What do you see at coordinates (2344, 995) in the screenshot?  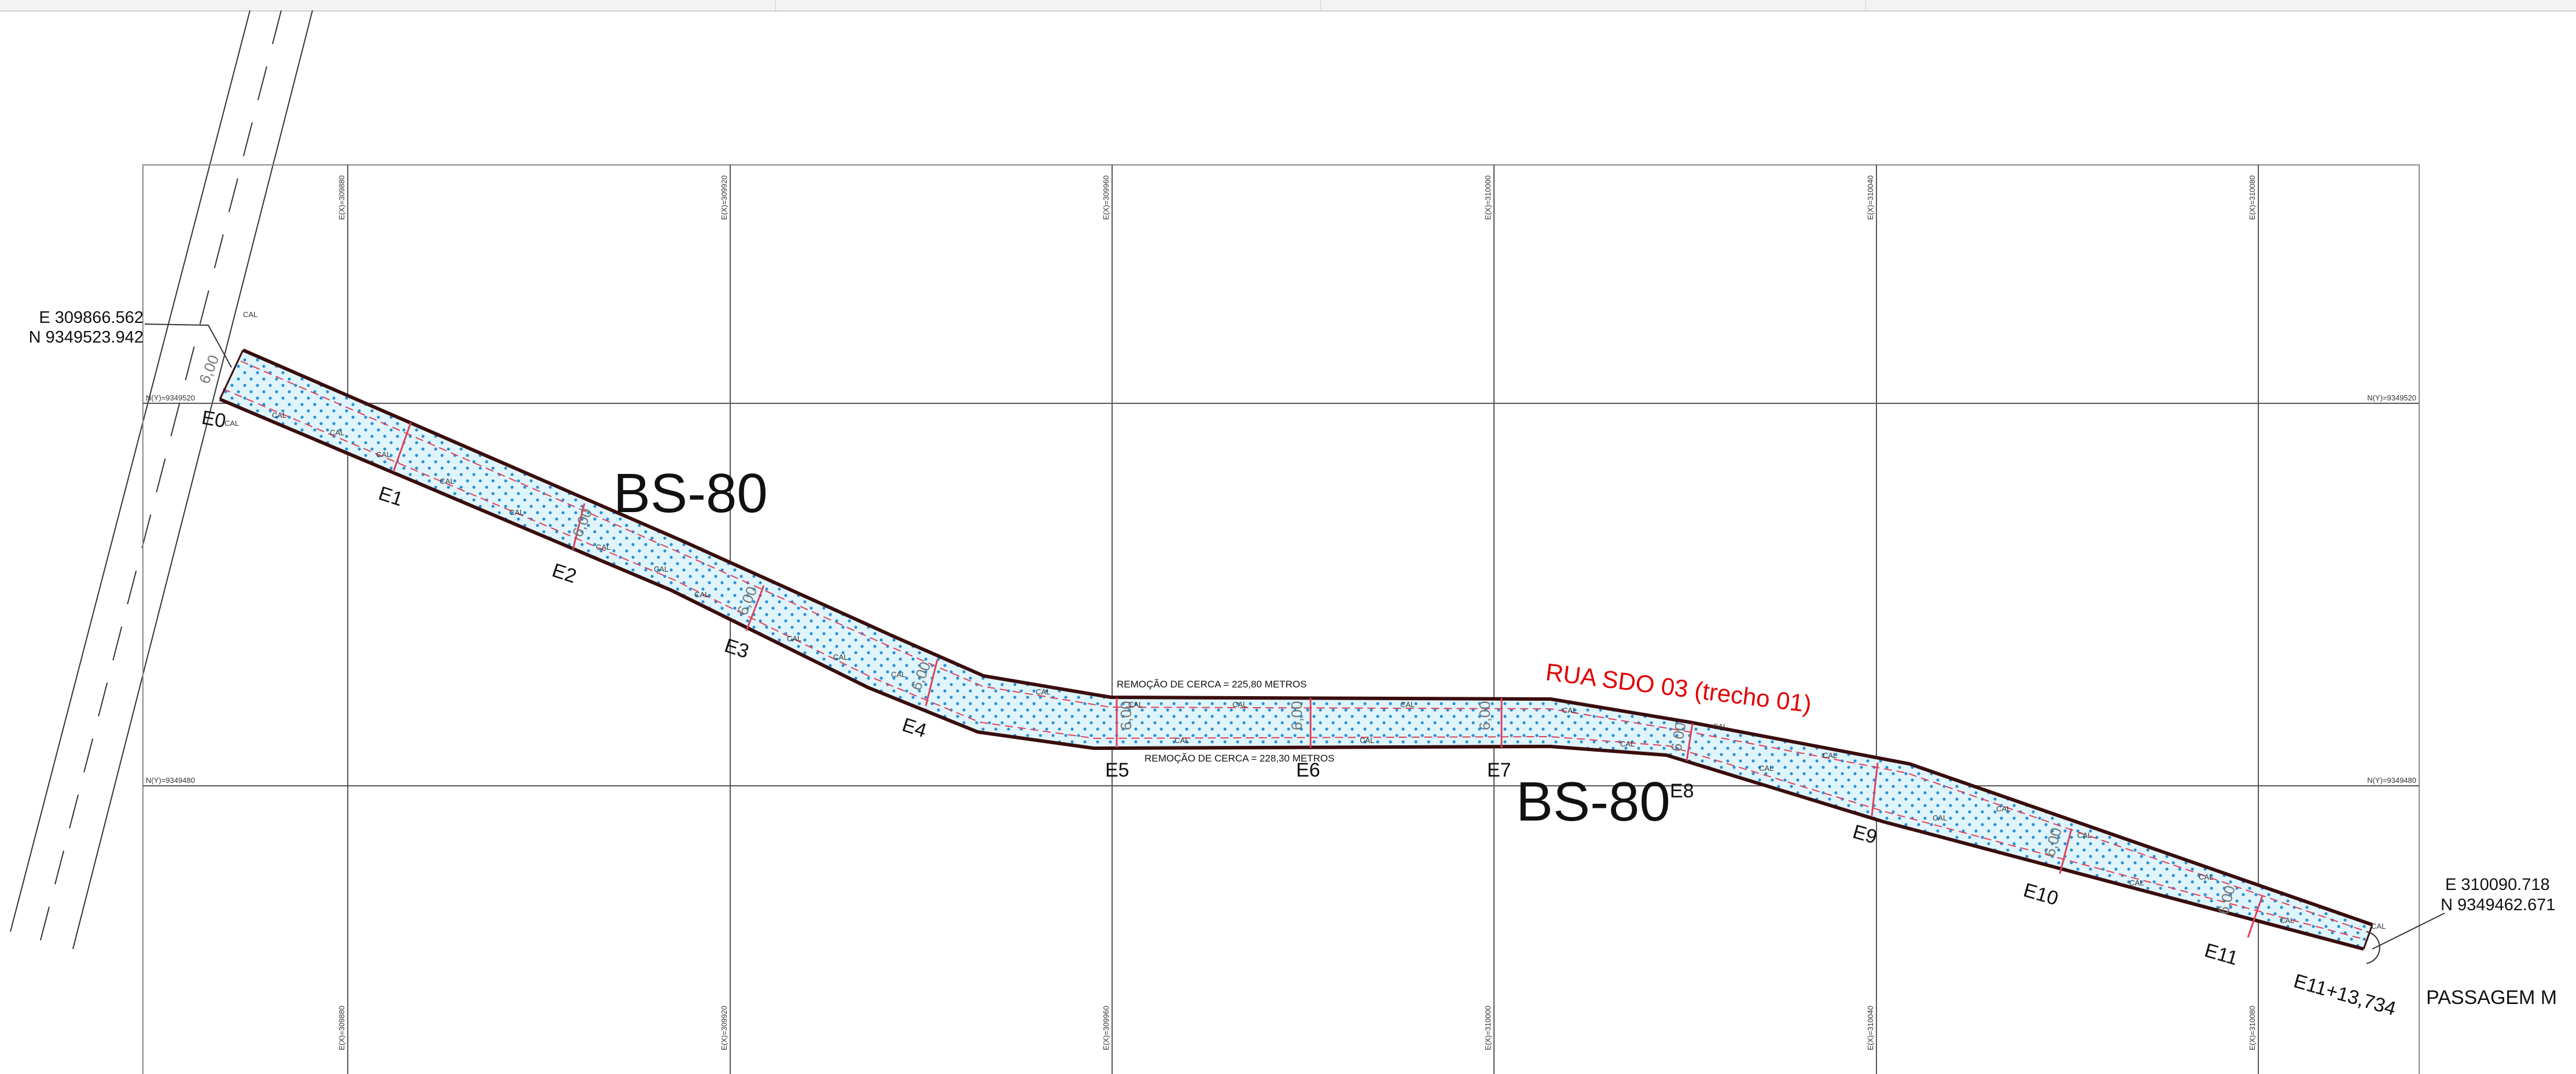 I see `station-label: E11+13,734` at bounding box center [2344, 995].